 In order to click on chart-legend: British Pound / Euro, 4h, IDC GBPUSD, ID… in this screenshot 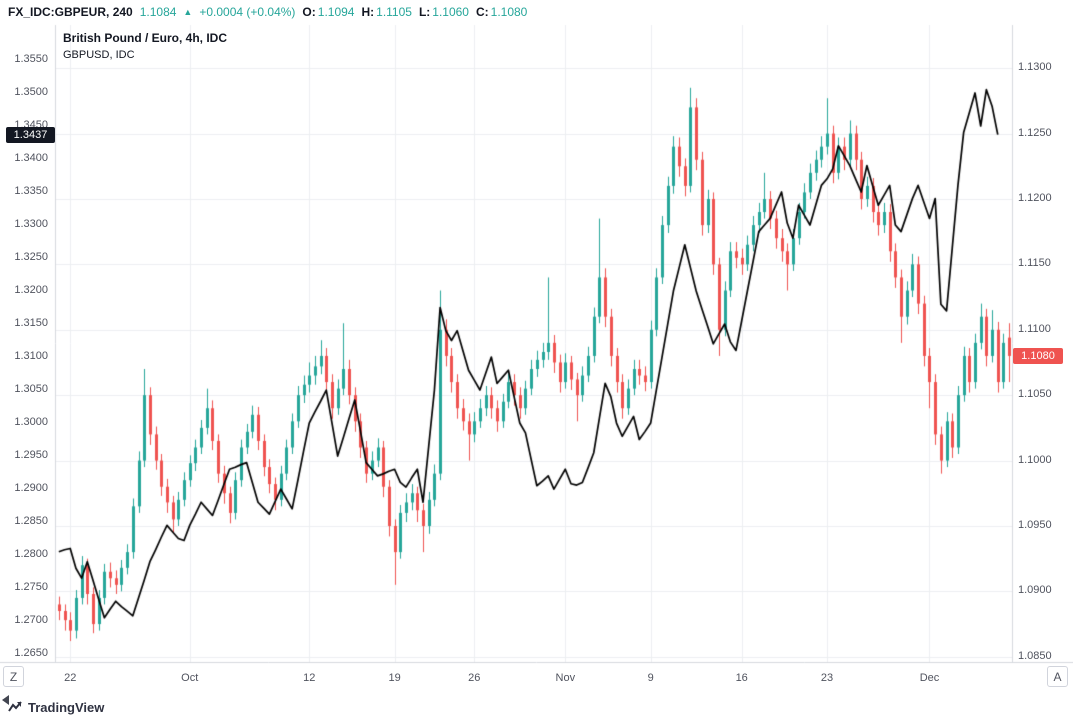, I will do `click(145, 47)`.